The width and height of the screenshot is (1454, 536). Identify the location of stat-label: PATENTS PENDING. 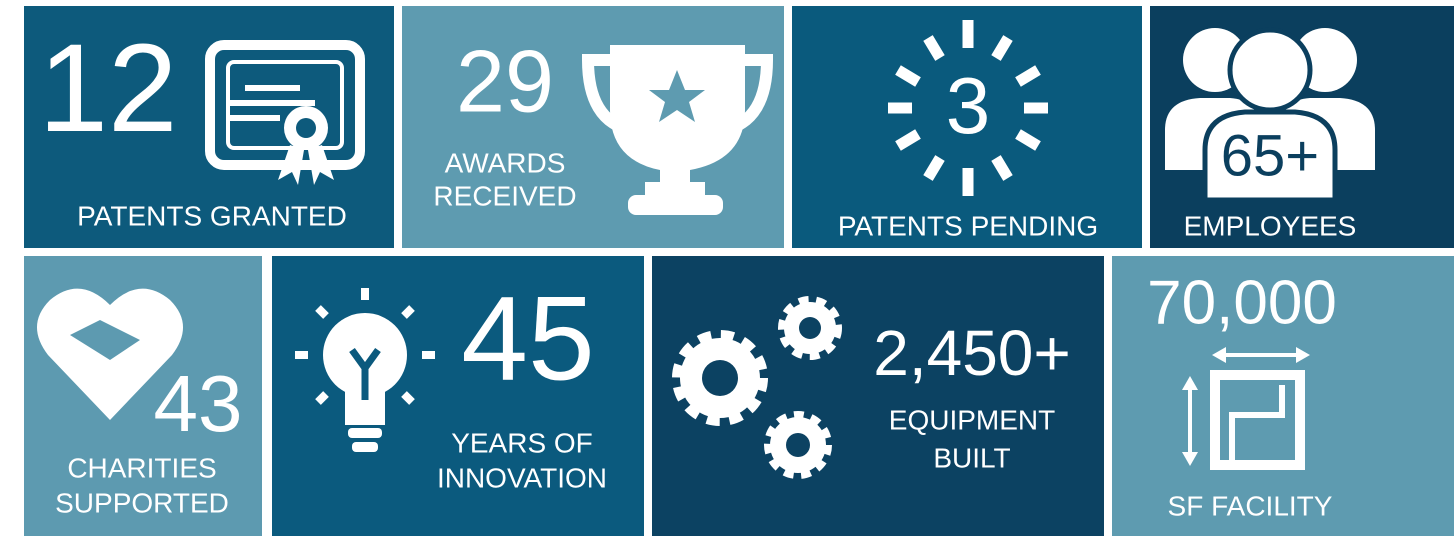
(968, 225).